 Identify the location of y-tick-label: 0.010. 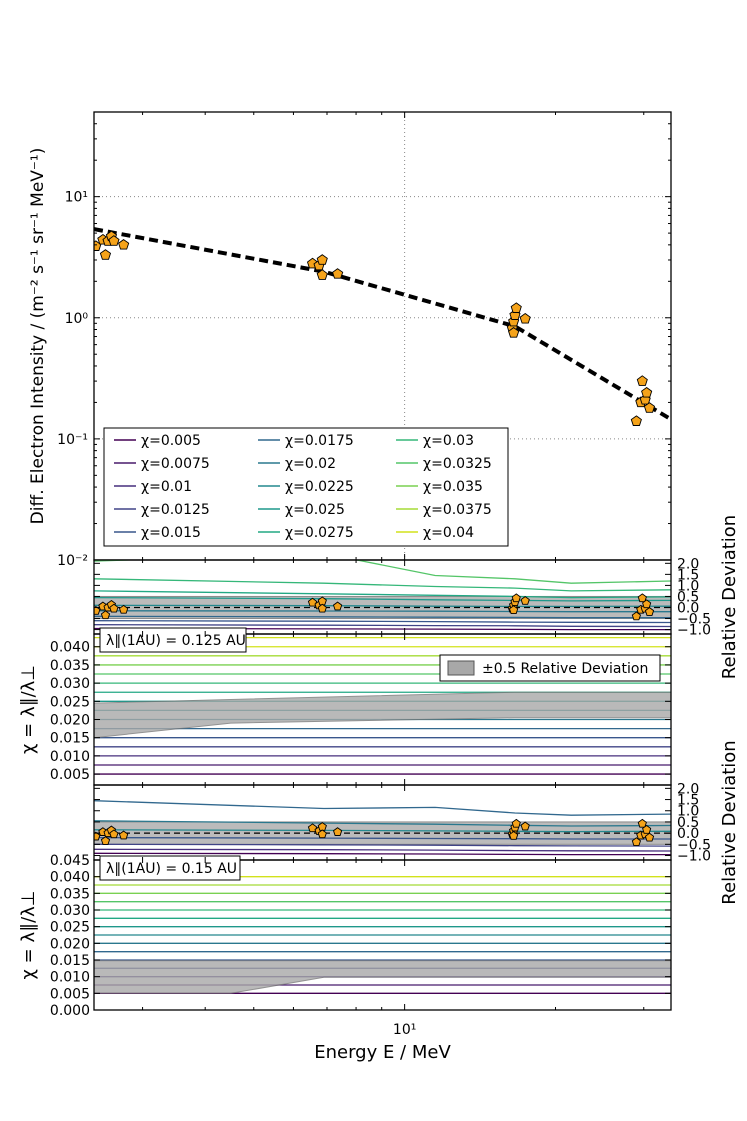
(70, 978).